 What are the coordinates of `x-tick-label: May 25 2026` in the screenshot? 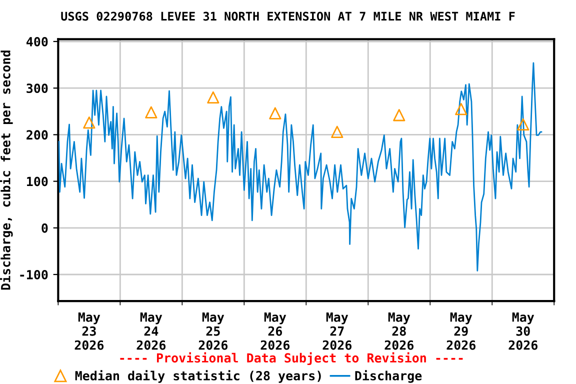 It's located at (213, 331).